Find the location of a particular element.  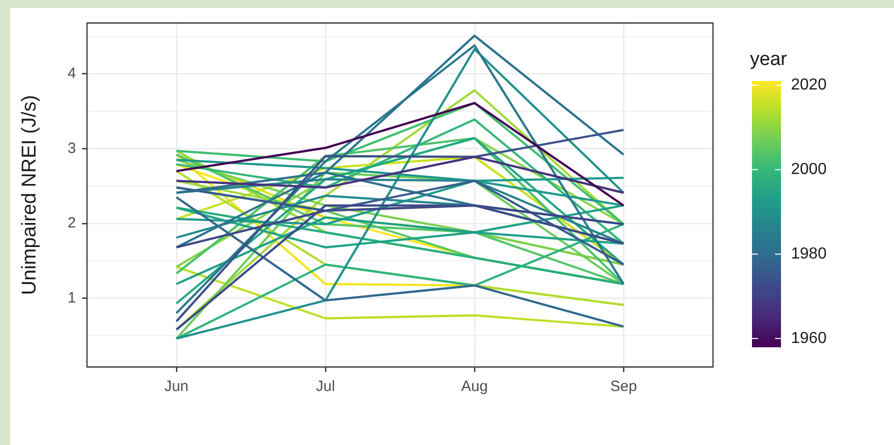

x-tick-label: Sep is located at coordinates (623, 387).